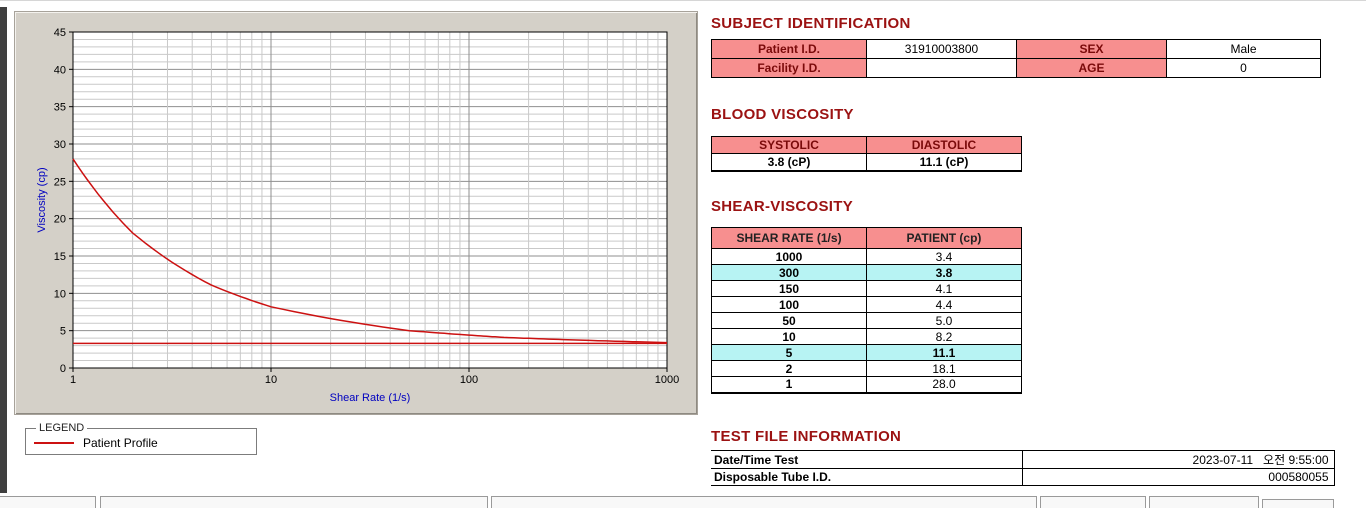 The width and height of the screenshot is (1366, 508). Describe the element at coordinates (60, 257) in the screenshot. I see `svg-text: 15` at that location.